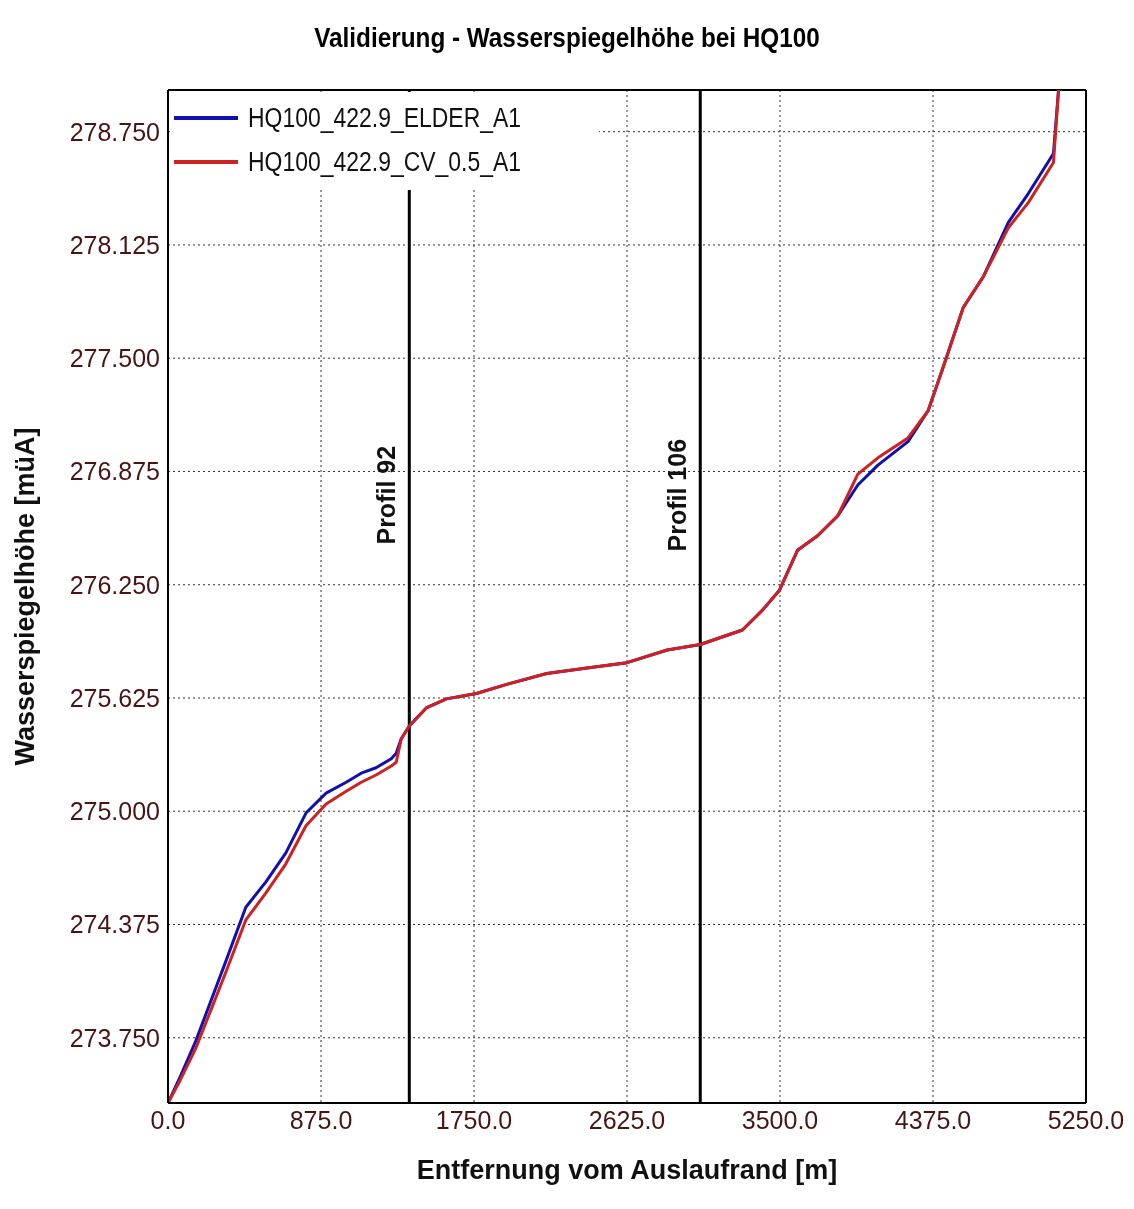  What do you see at coordinates (114, 811) in the screenshot?
I see `y-tick-label: 275.000` at bounding box center [114, 811].